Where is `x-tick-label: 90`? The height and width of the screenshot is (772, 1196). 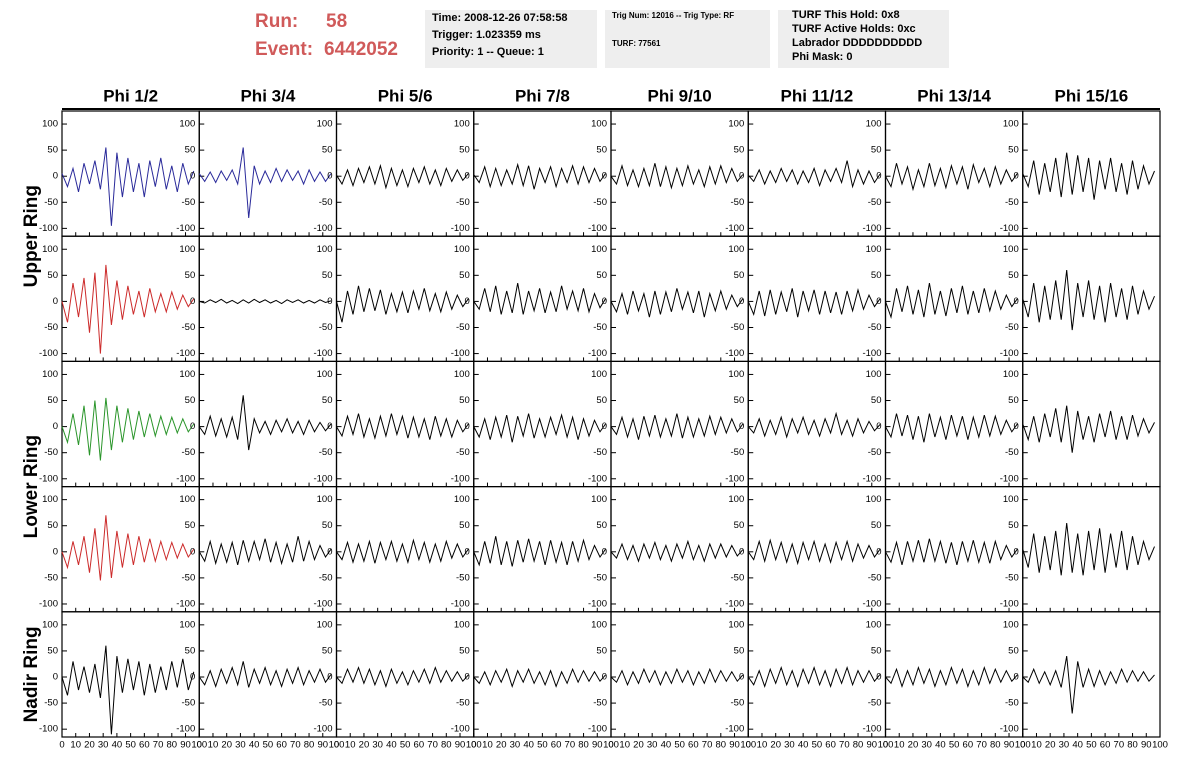 x-tick-label: 90 is located at coordinates (322, 745).